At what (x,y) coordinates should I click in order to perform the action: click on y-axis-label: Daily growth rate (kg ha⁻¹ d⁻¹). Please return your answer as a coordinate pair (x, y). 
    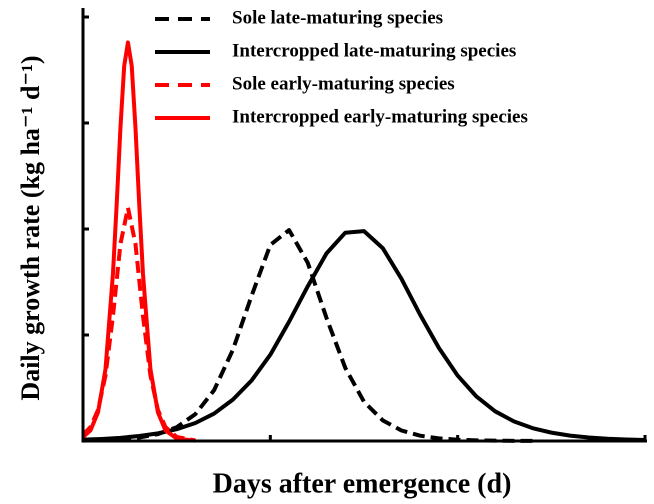
    Looking at the image, I should click on (30, 227).